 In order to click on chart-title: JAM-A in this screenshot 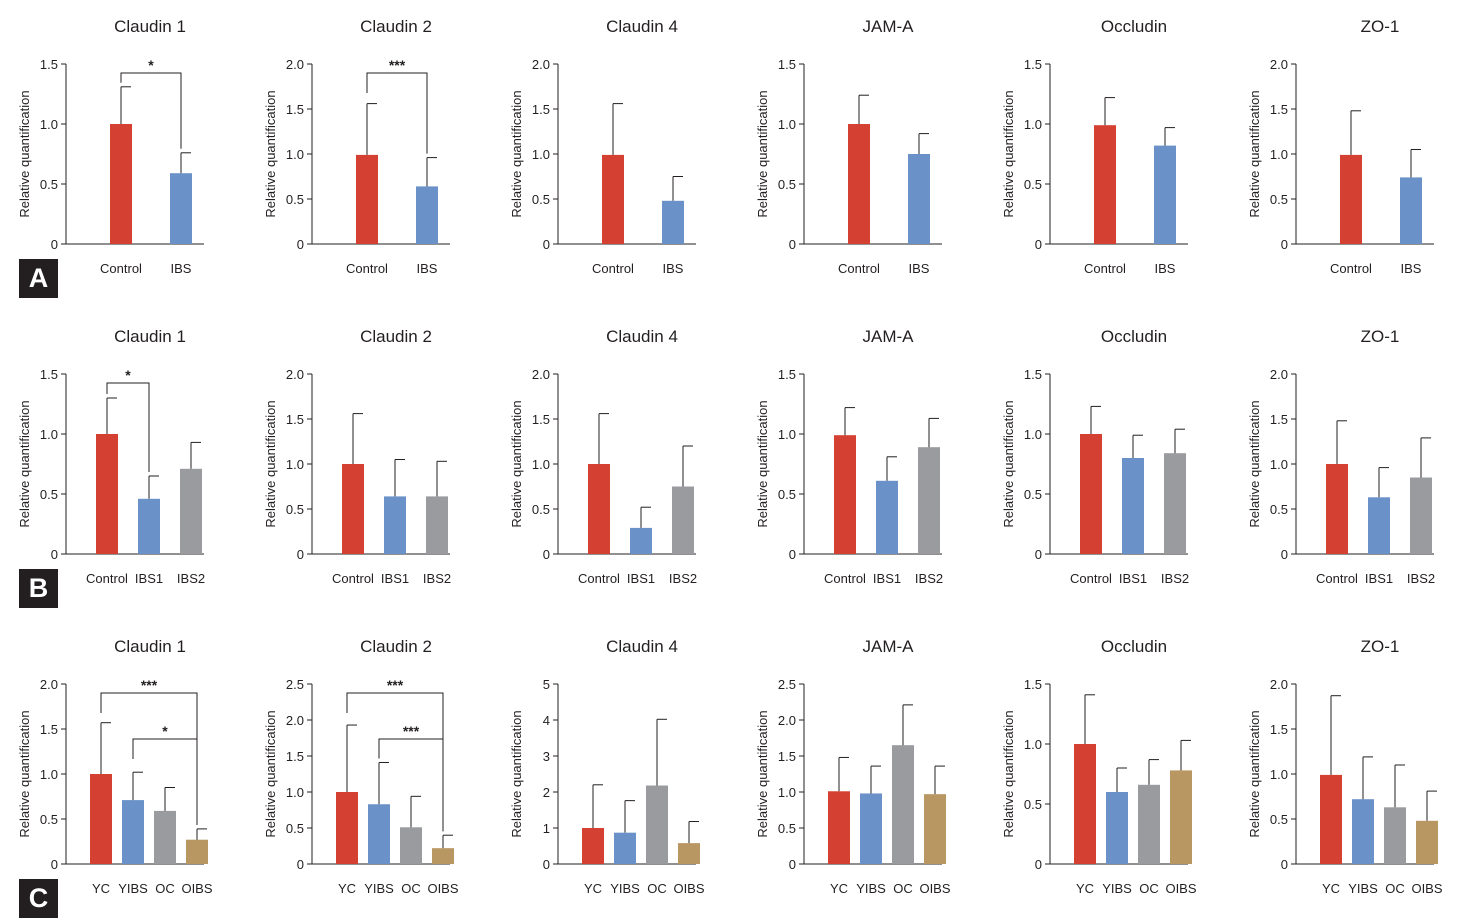, I will do `click(889, 26)`.